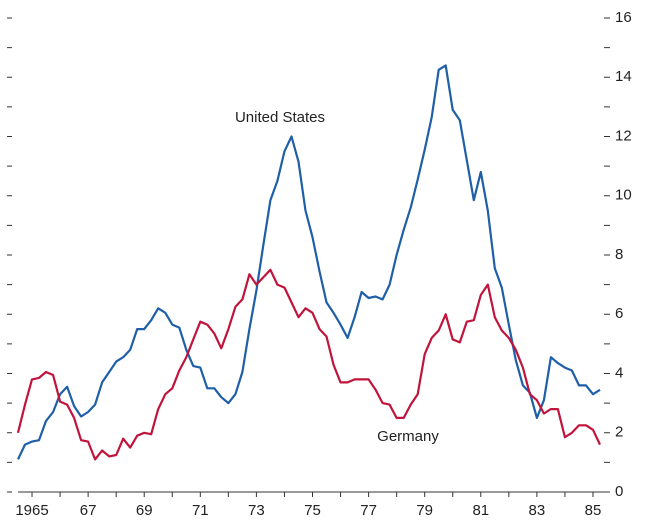  I want to click on series-annotation: Germany, so click(408, 436).